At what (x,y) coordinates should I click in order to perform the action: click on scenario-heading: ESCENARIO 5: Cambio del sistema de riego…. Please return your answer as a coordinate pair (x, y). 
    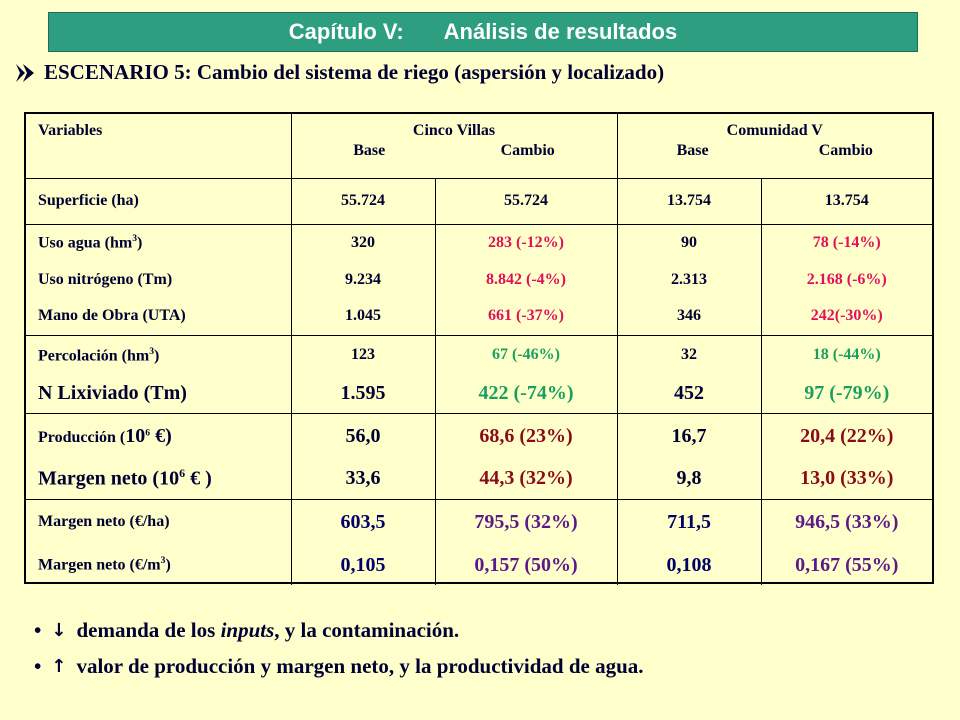
    Looking at the image, I should click on (479, 72).